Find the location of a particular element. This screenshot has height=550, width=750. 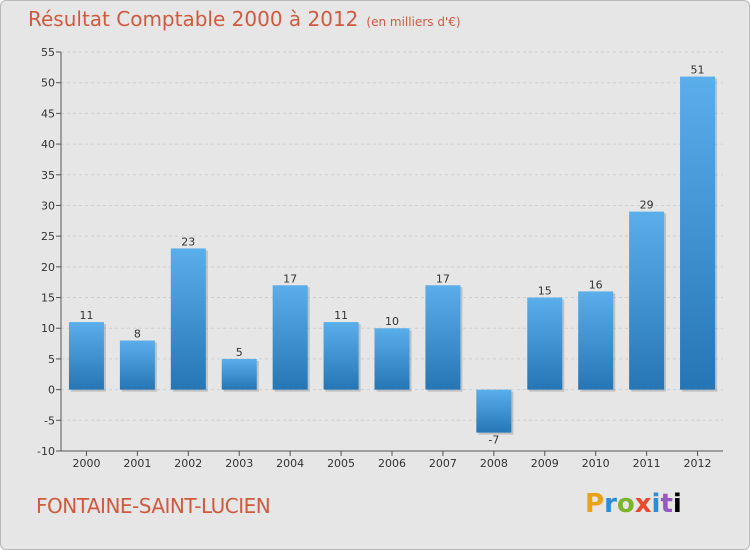

y-tick-label: 20 is located at coordinates (48, 267).